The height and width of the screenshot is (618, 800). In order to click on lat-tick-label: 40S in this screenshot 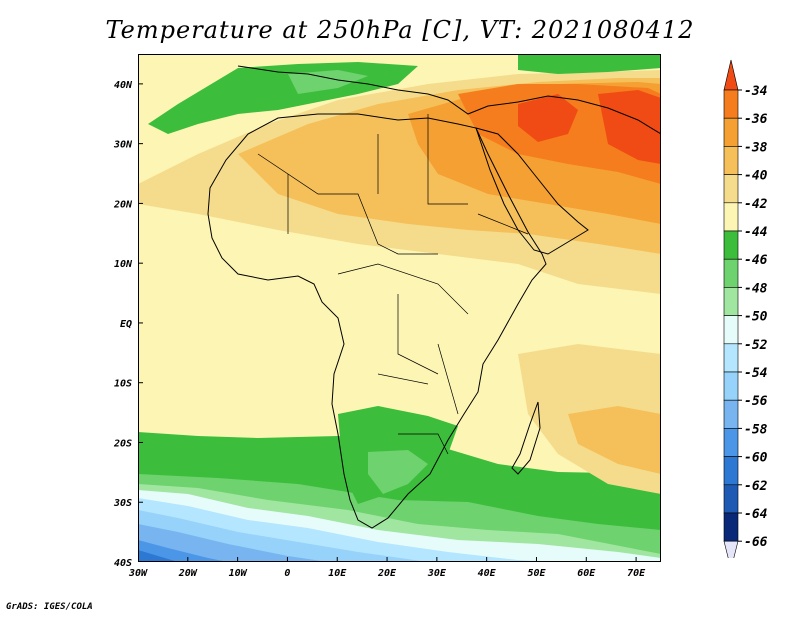, I will do `click(123, 563)`.